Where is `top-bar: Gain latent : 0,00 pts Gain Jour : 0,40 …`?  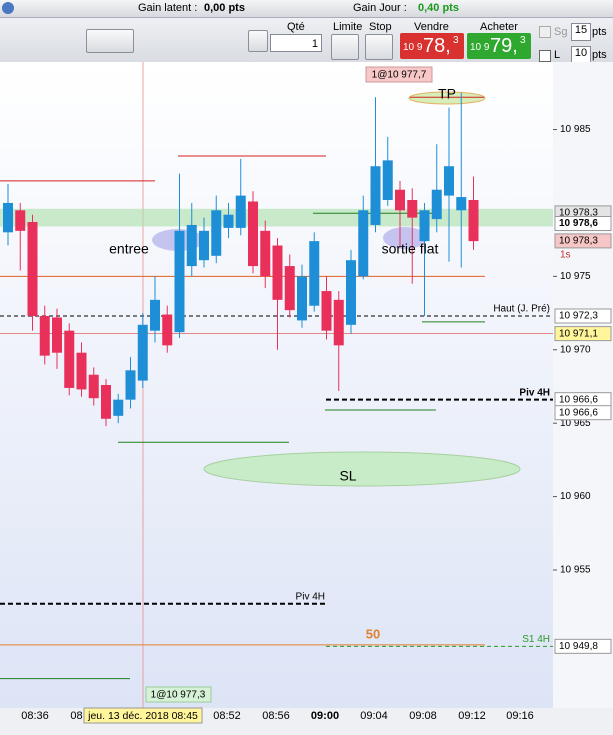 top-bar: Gain latent : 0,00 pts Gain Jour : 0,40 … is located at coordinates (306, 9).